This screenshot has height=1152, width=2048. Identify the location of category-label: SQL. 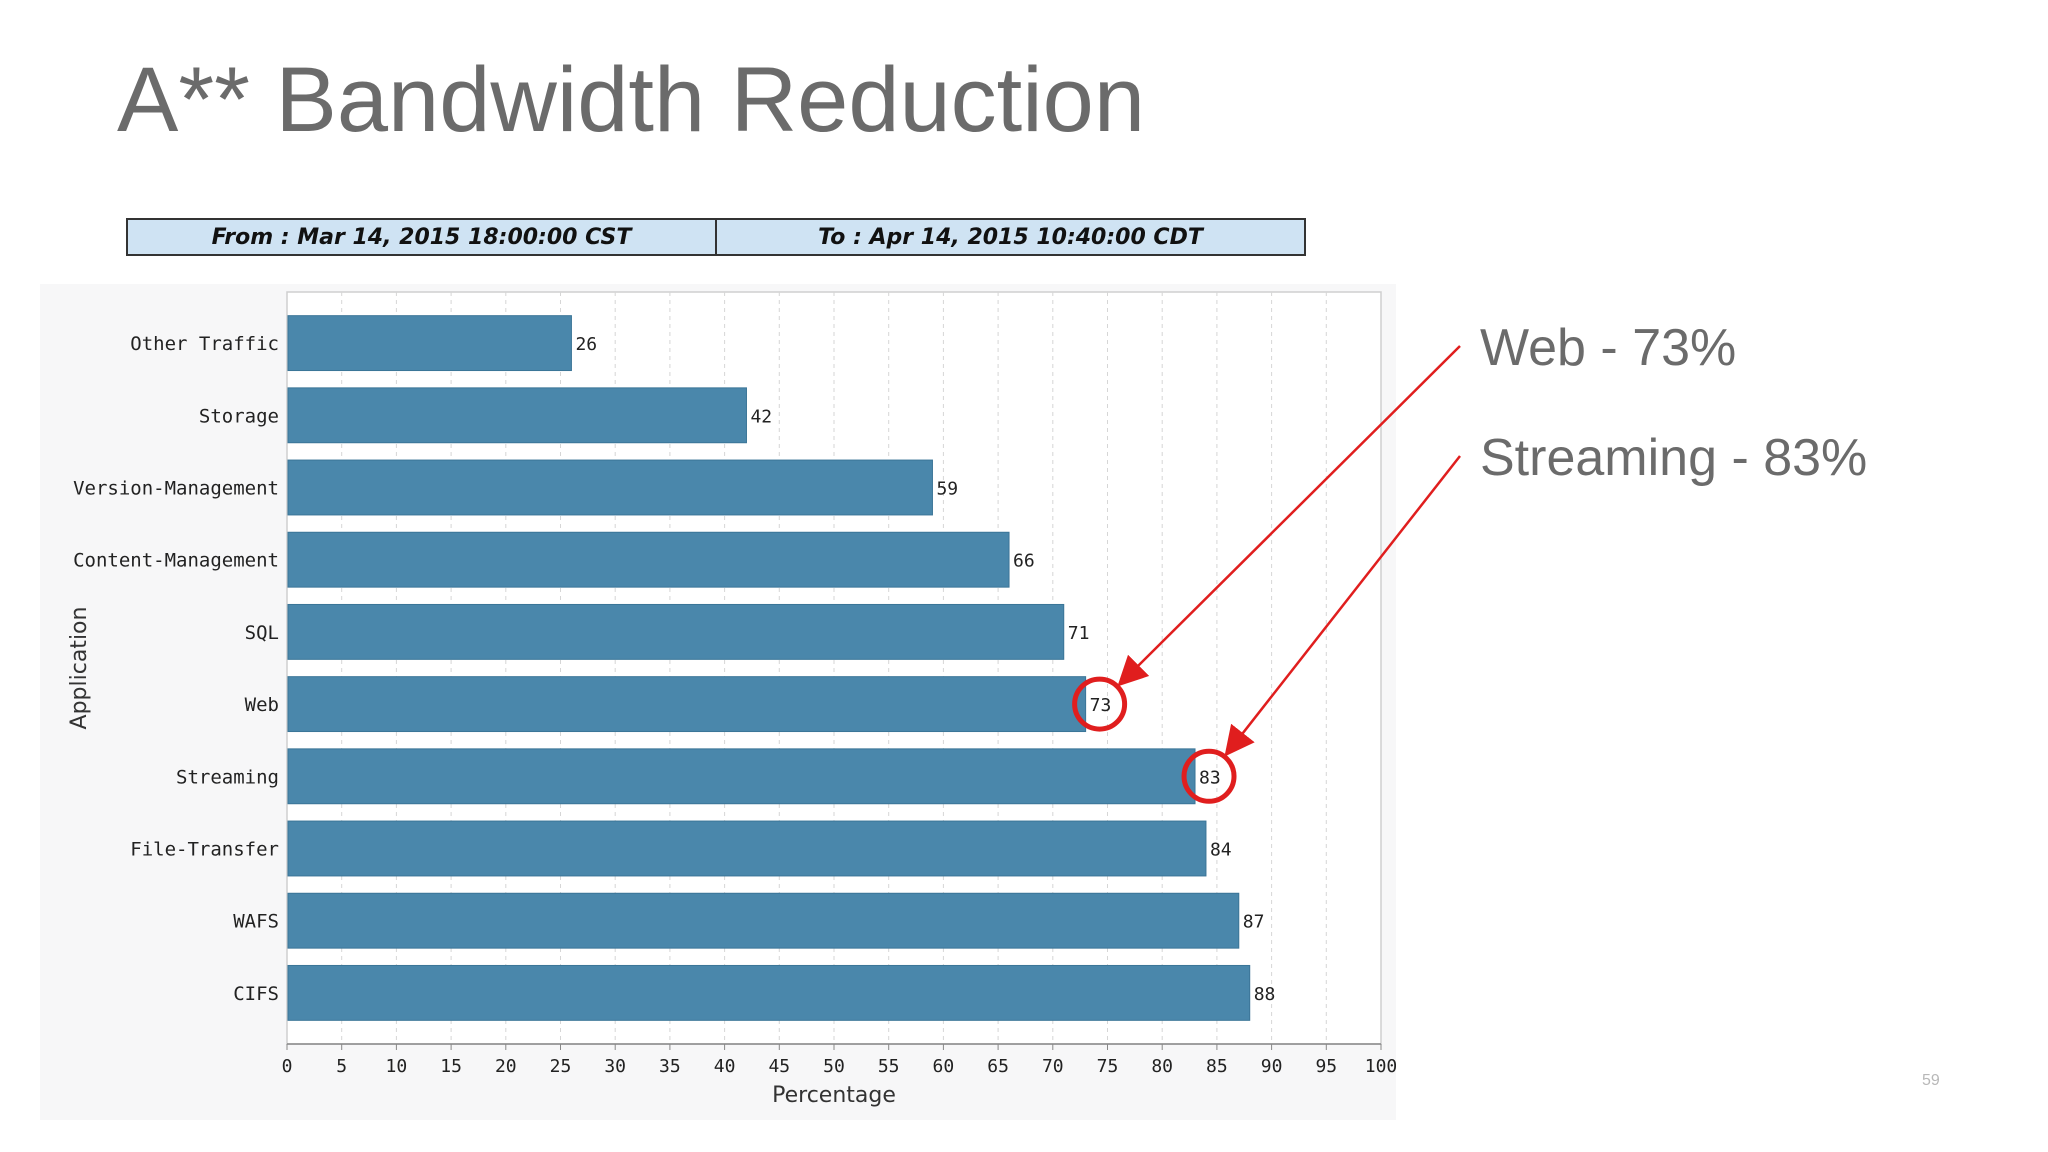
(262, 633).